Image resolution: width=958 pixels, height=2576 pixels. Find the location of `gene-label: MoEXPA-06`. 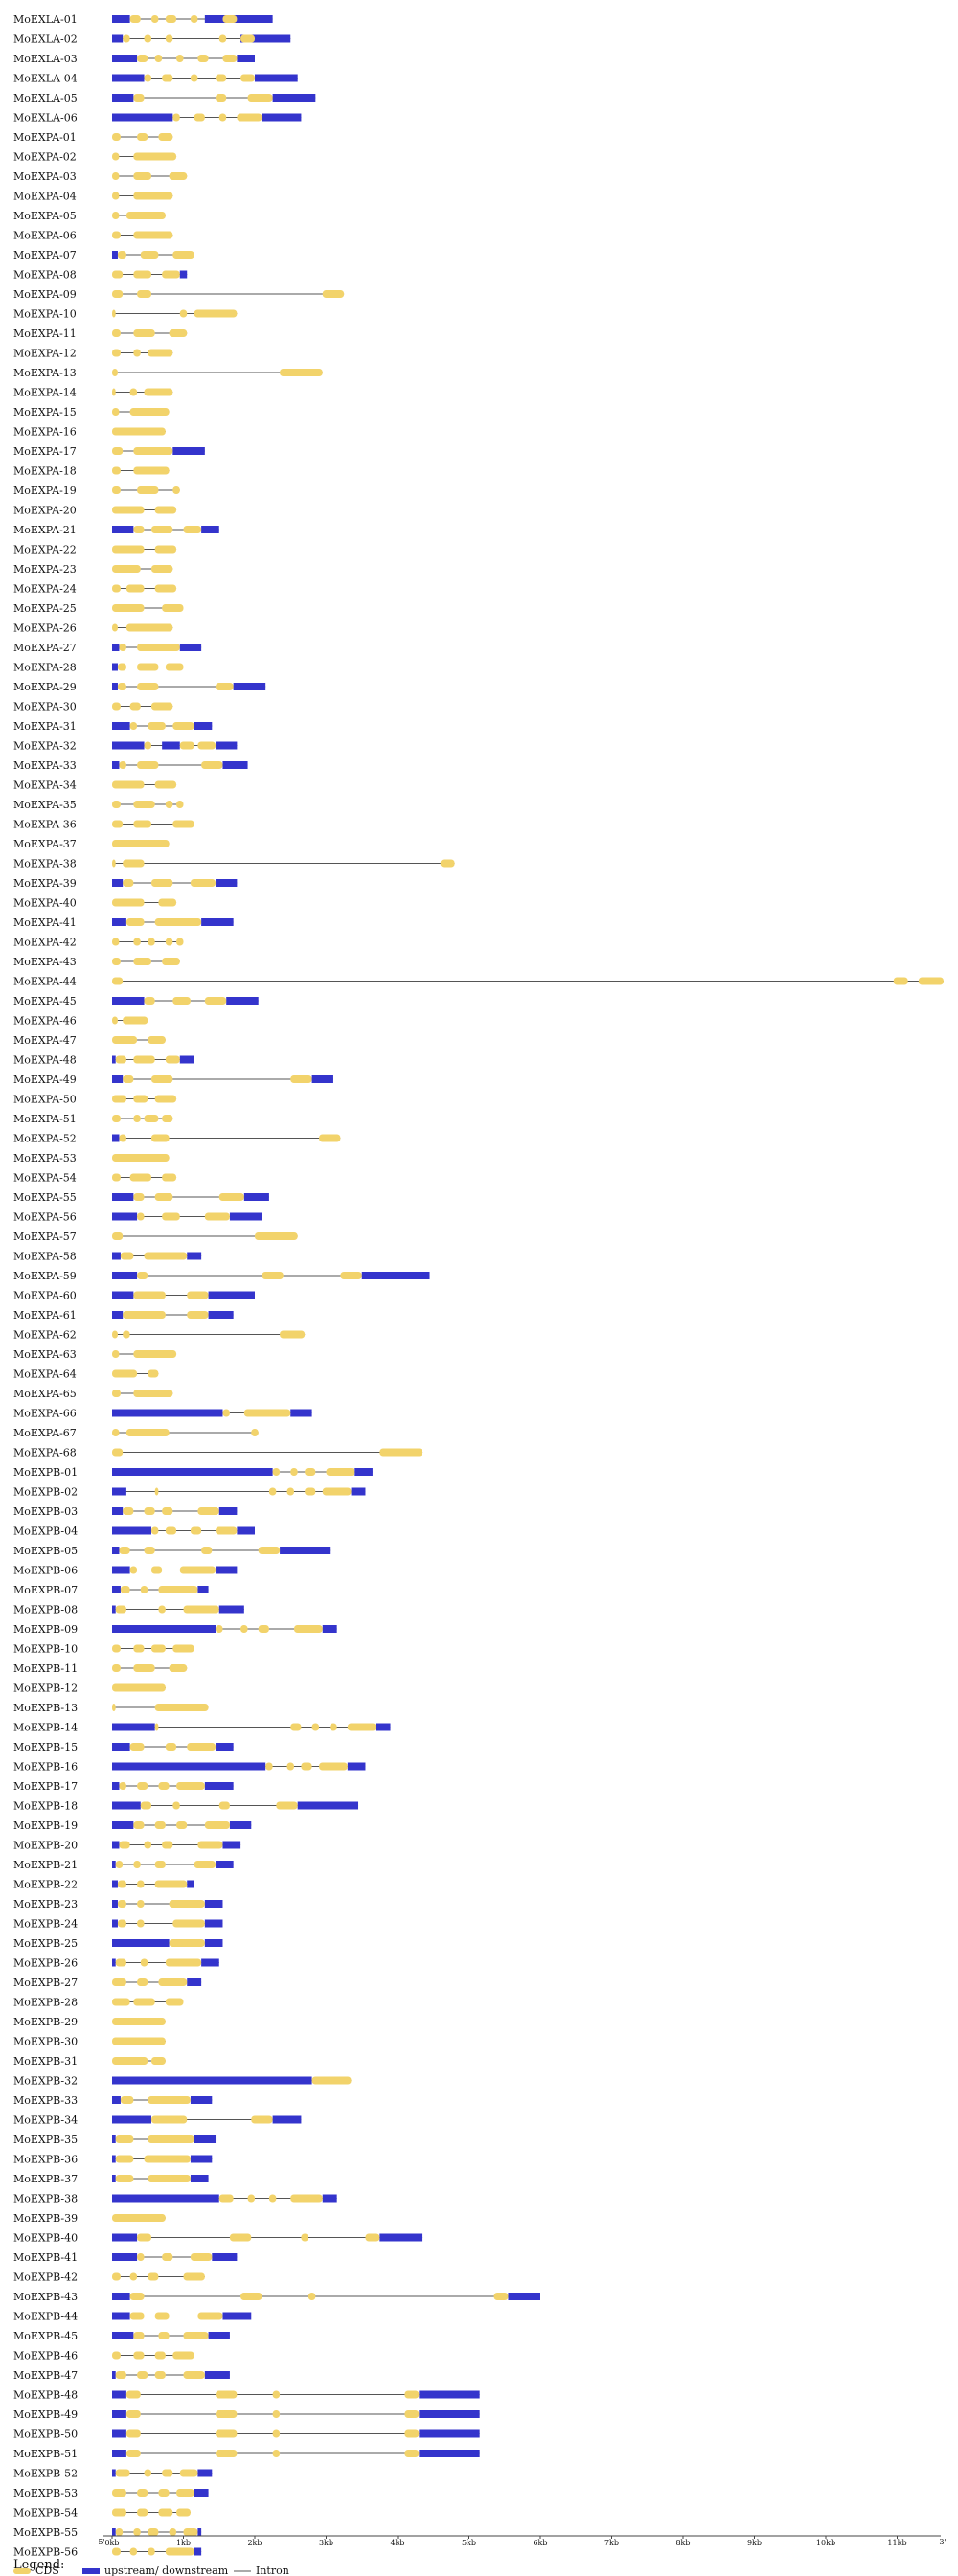

gene-label: MoEXPA-06 is located at coordinates (45, 236).